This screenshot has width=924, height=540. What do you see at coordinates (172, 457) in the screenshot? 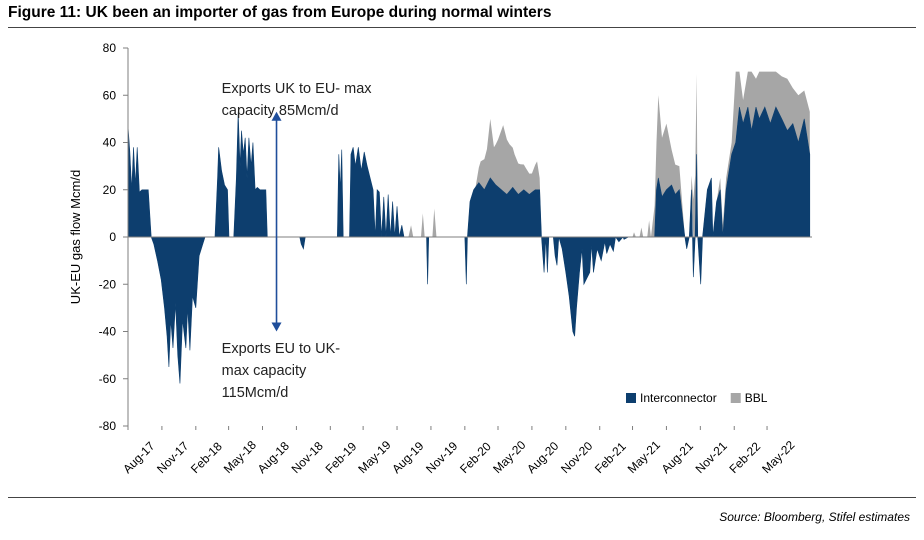
I see `x-tick-label: Nov-17` at bounding box center [172, 457].